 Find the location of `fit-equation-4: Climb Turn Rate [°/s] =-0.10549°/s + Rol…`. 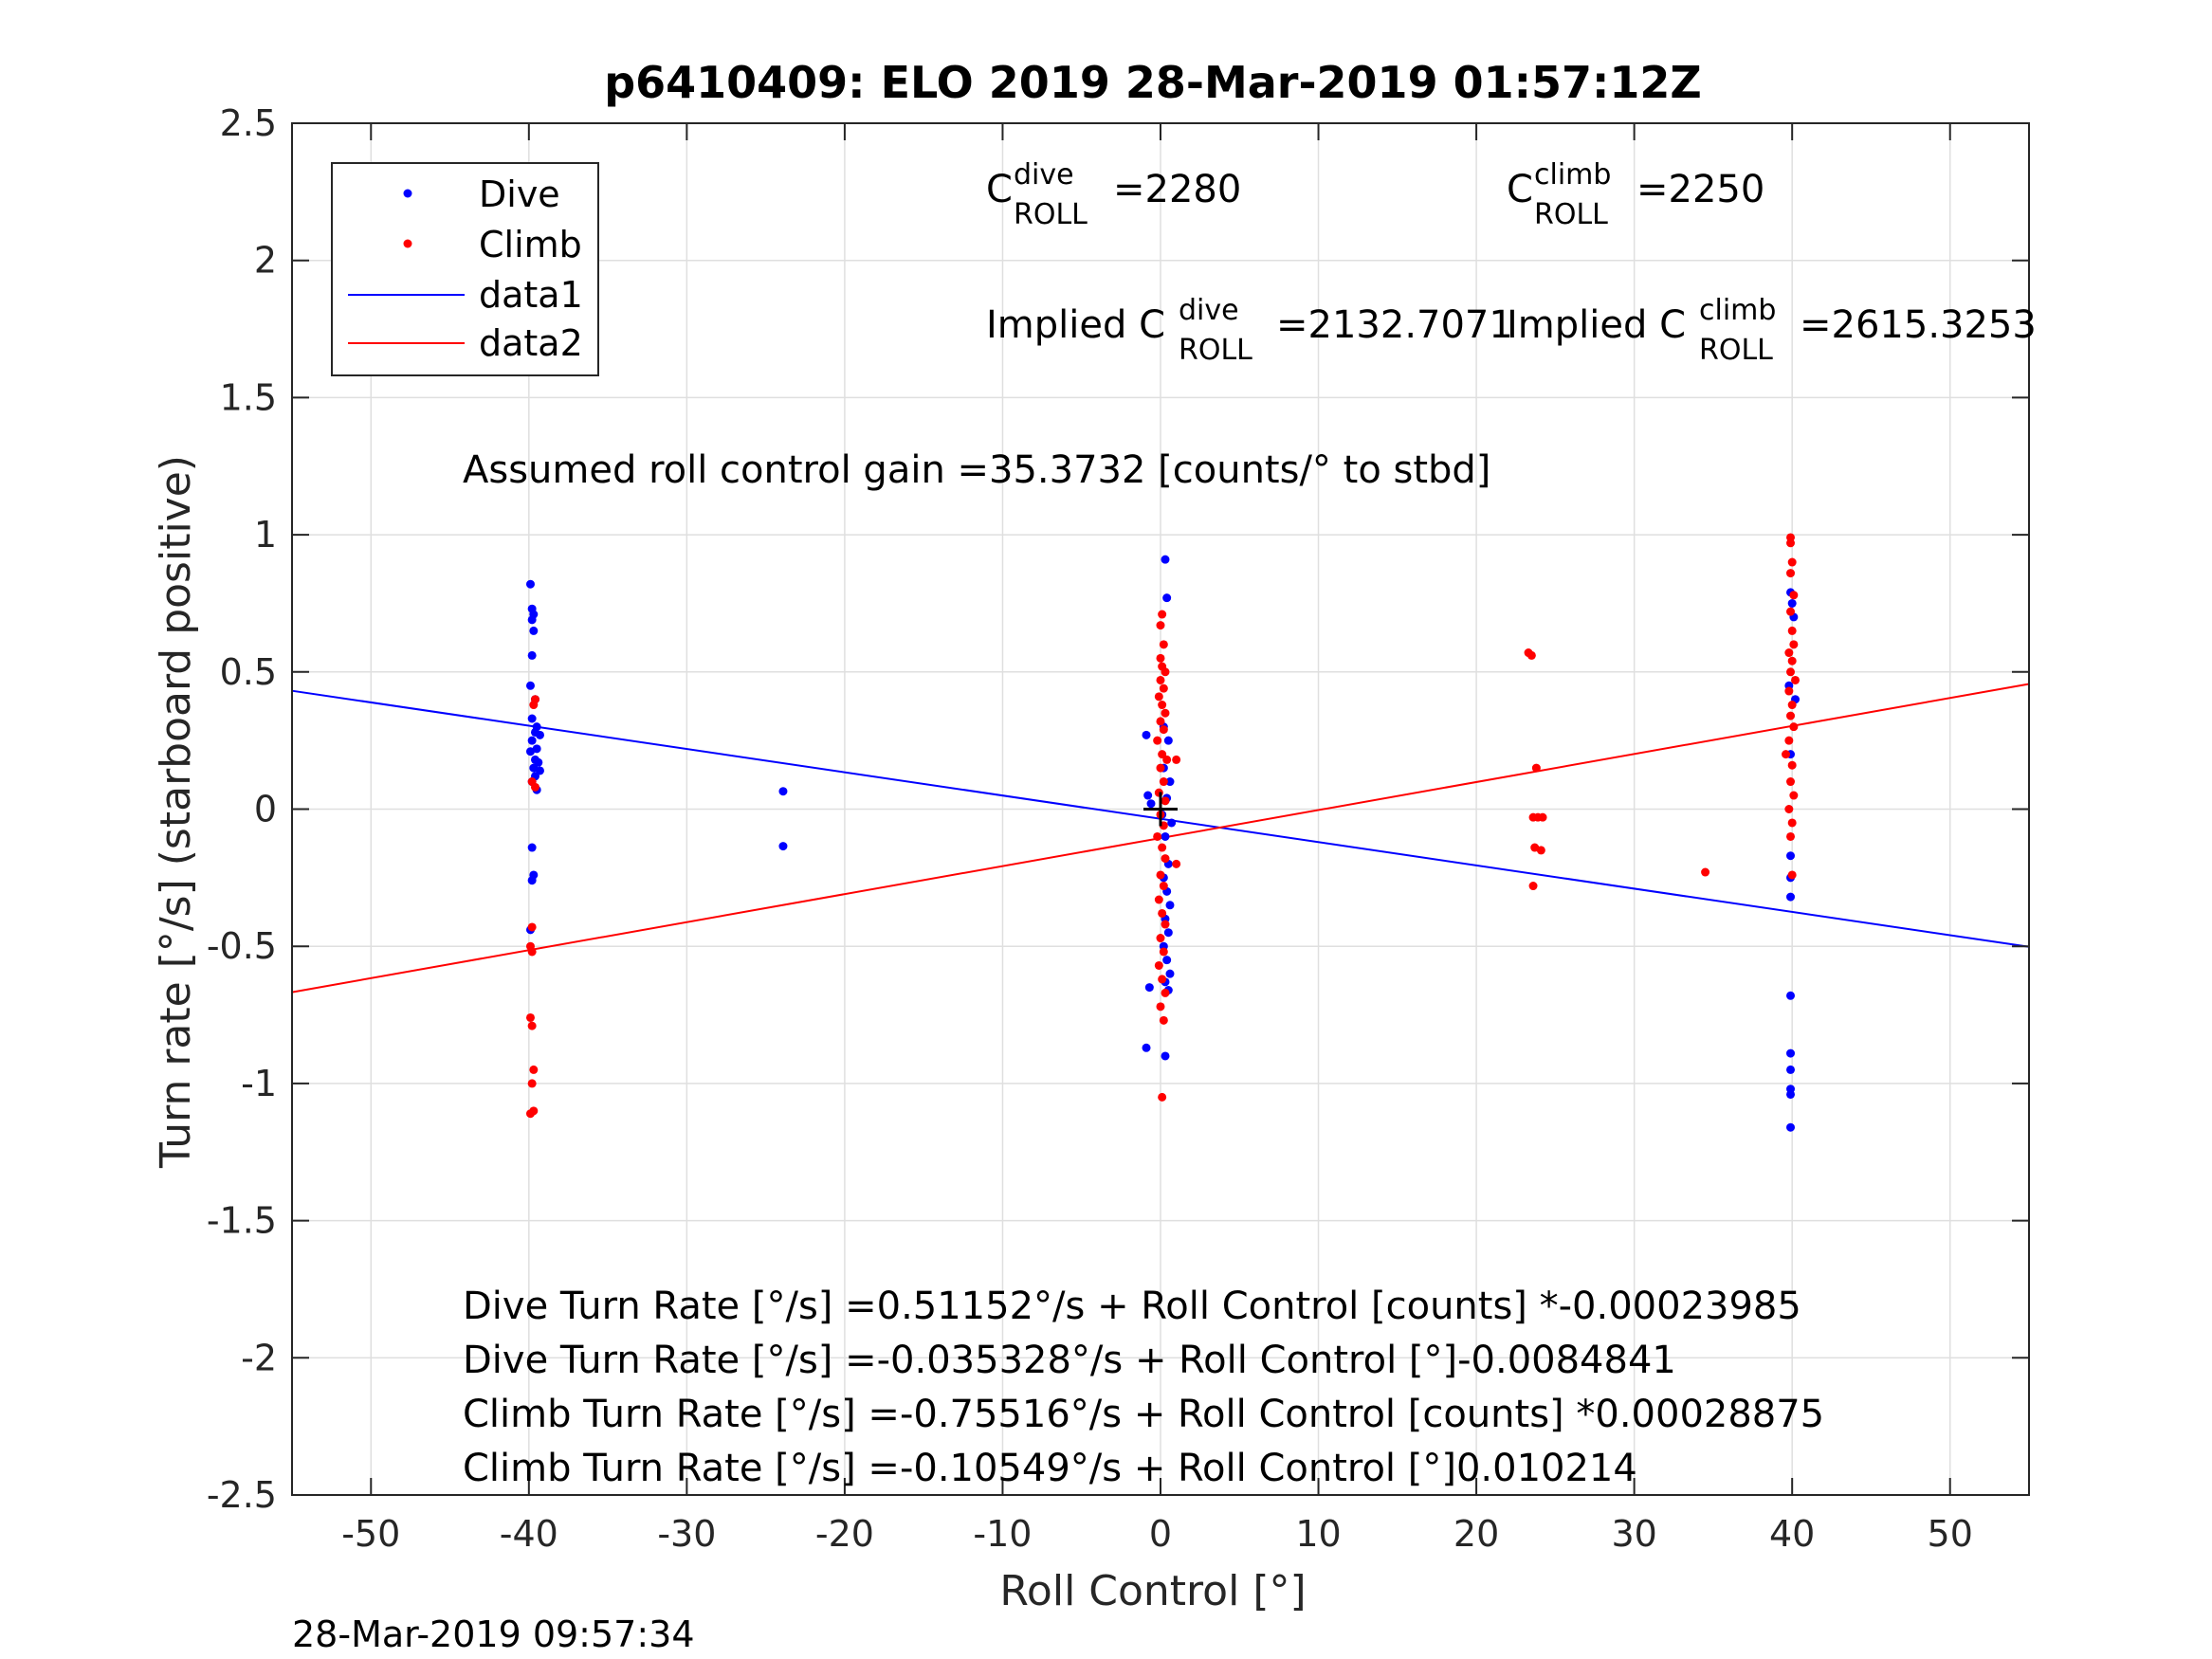

fit-equation-4: Climb Turn Rate [°/s] =-0.10549°/s + Rol… is located at coordinates (1050, 1468).